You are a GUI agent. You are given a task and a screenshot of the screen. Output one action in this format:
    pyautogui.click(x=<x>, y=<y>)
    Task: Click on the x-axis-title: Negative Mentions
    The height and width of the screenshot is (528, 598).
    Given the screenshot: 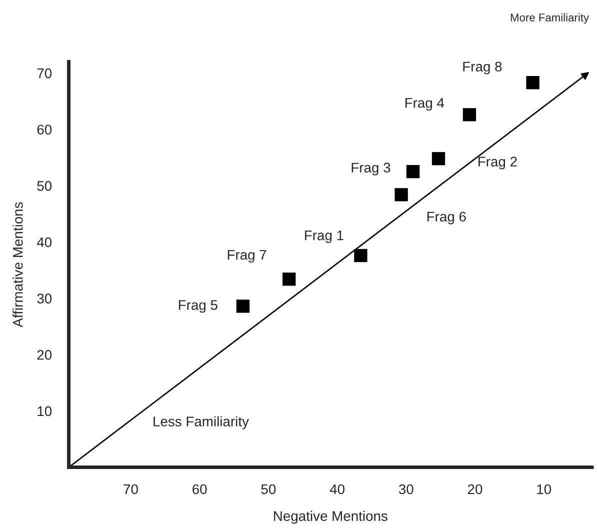 What is the action you would take?
    pyautogui.click(x=331, y=517)
    